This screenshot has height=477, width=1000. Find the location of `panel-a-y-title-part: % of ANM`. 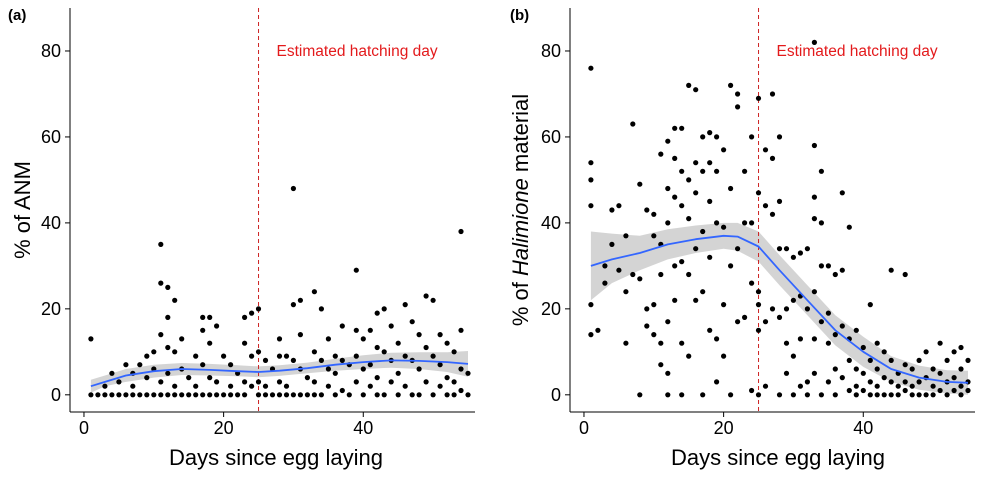

panel-a-y-title-part: % of ANM is located at coordinates (22, 210).